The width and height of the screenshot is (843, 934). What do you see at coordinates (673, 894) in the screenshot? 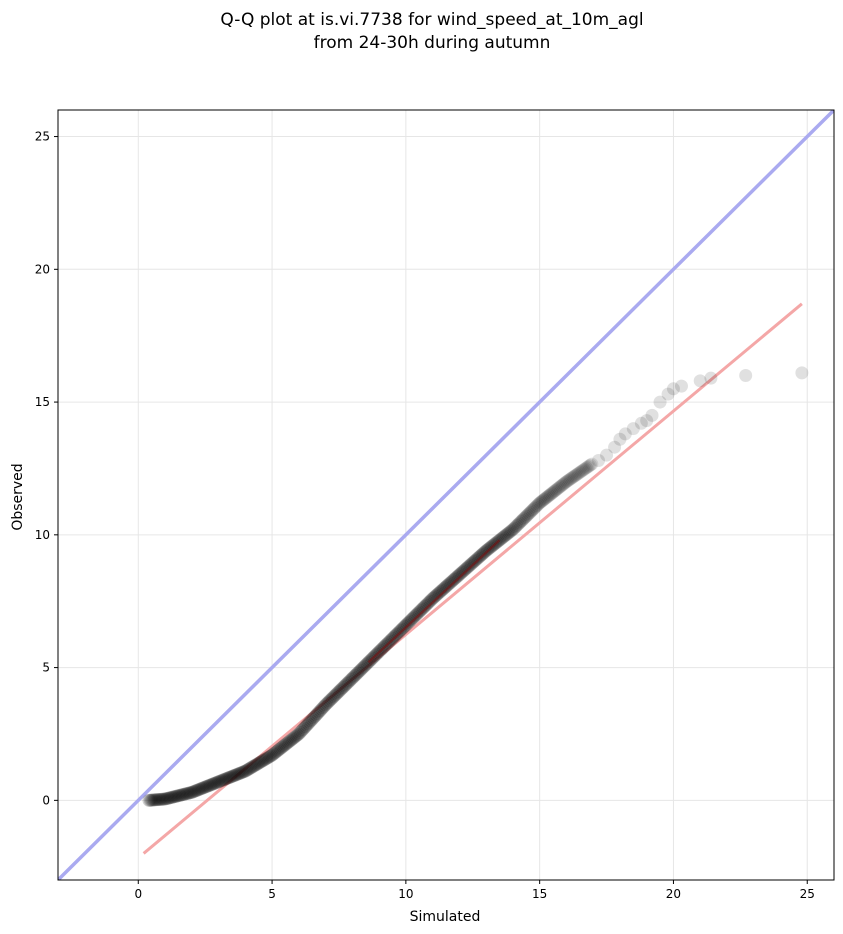
I see `x-tick-label: 20` at bounding box center [673, 894].